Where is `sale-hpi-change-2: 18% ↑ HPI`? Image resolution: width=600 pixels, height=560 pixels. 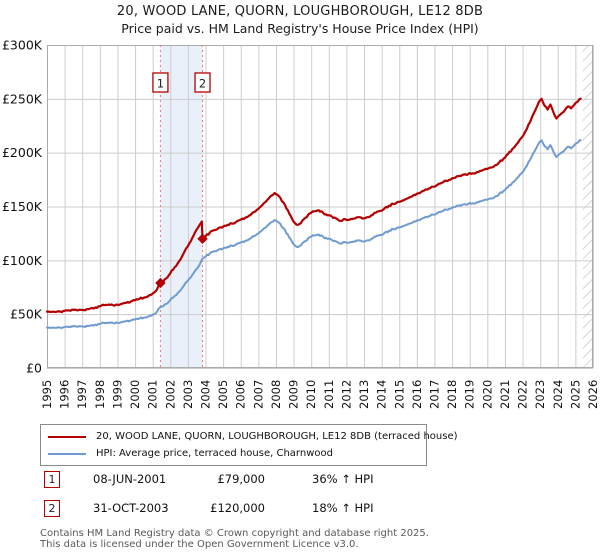
sale-hpi-change-2: 18% ↑ HPI is located at coordinates (343, 508).